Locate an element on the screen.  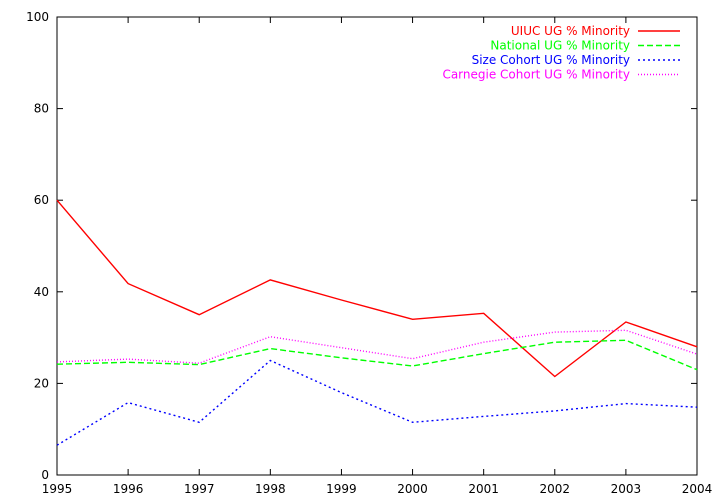
legend-label: National UG % Minority is located at coordinates (560, 46).